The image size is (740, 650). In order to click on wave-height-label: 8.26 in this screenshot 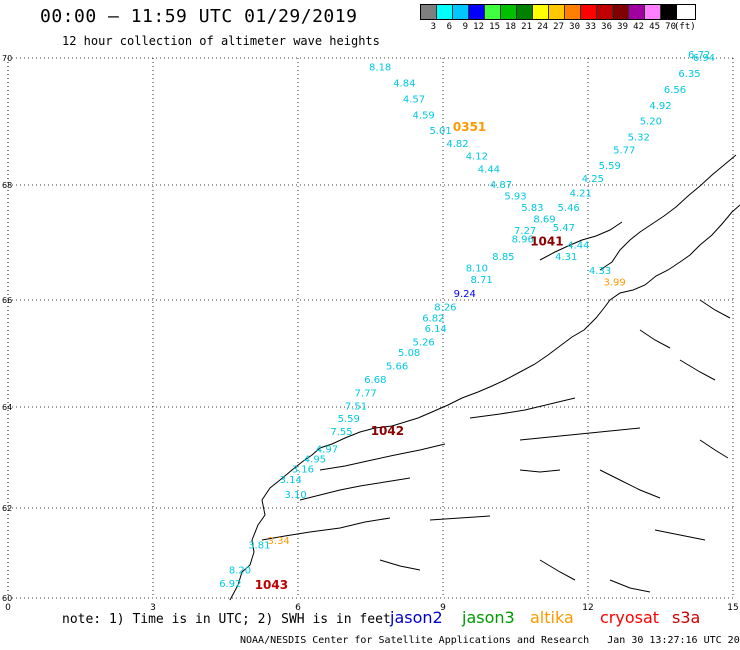, I will do `click(445, 308)`.